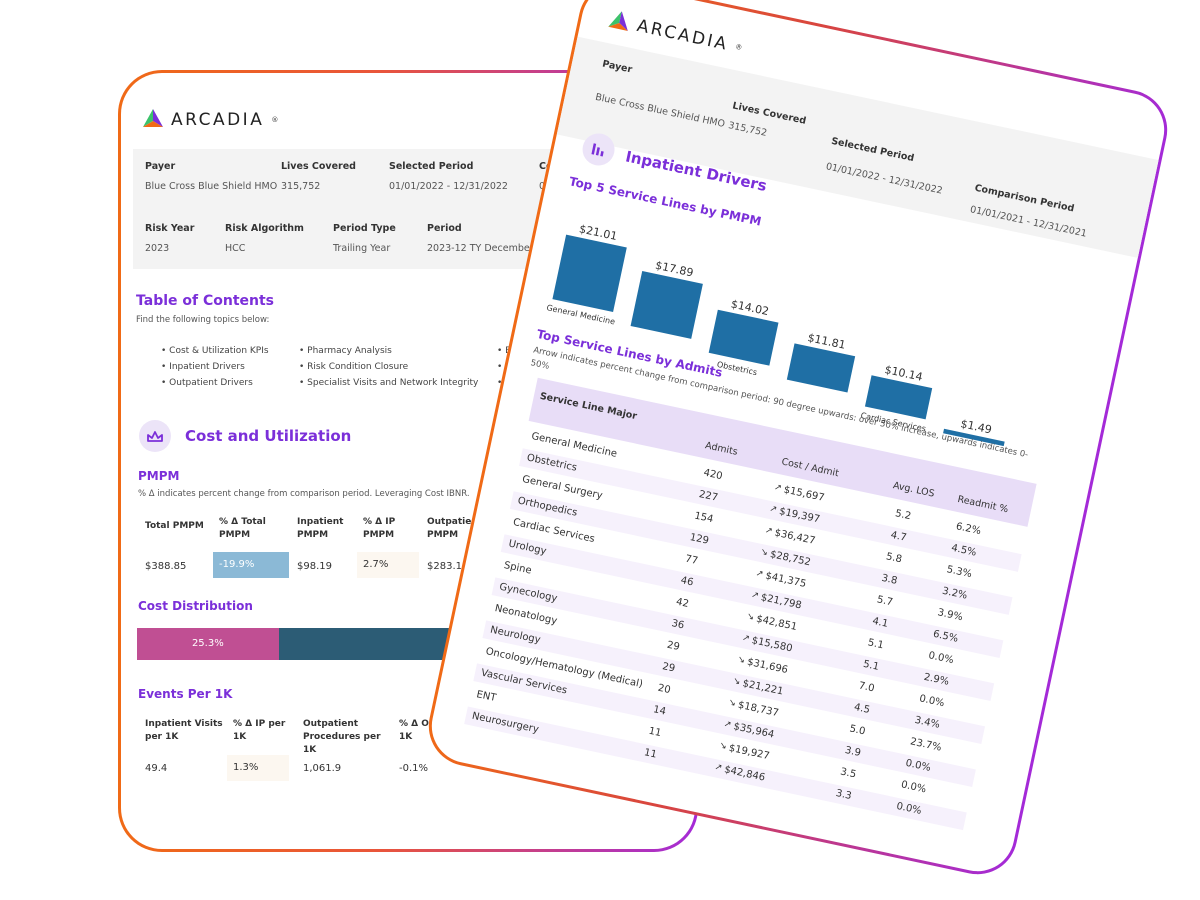 This screenshot has width=1200, height=900. Describe the element at coordinates (170, 228) in the screenshot. I see `risk-year-label: Risk Year` at that location.